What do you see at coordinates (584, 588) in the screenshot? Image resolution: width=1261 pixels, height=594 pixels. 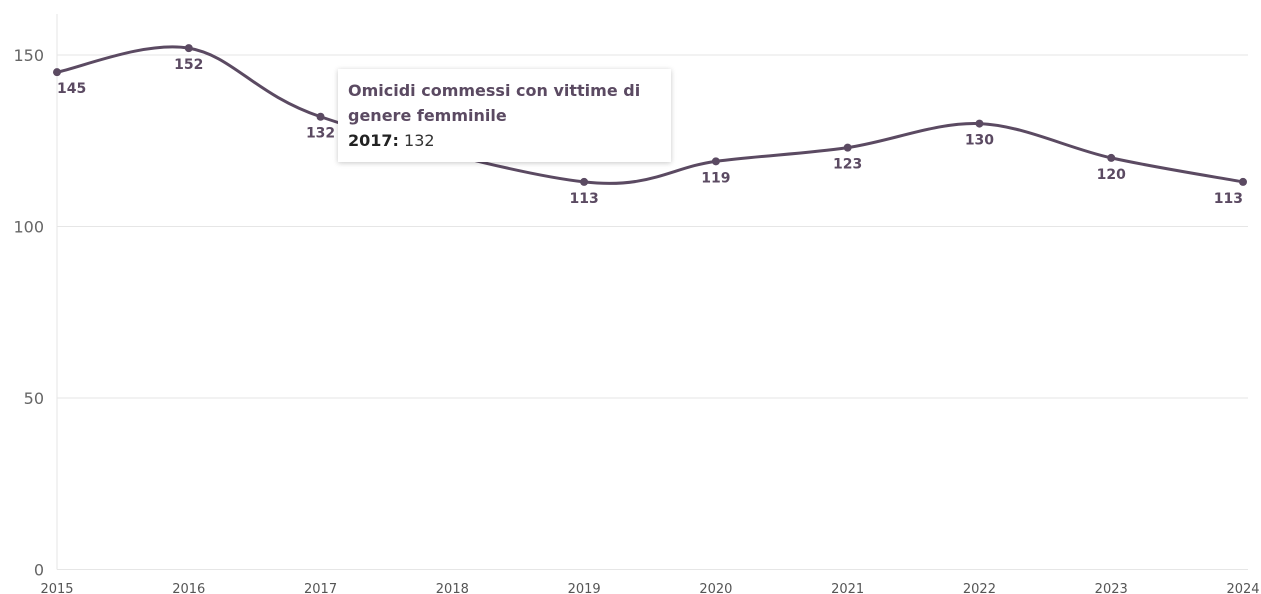 I see `x-tick-label-2019: 2019` at bounding box center [584, 588].